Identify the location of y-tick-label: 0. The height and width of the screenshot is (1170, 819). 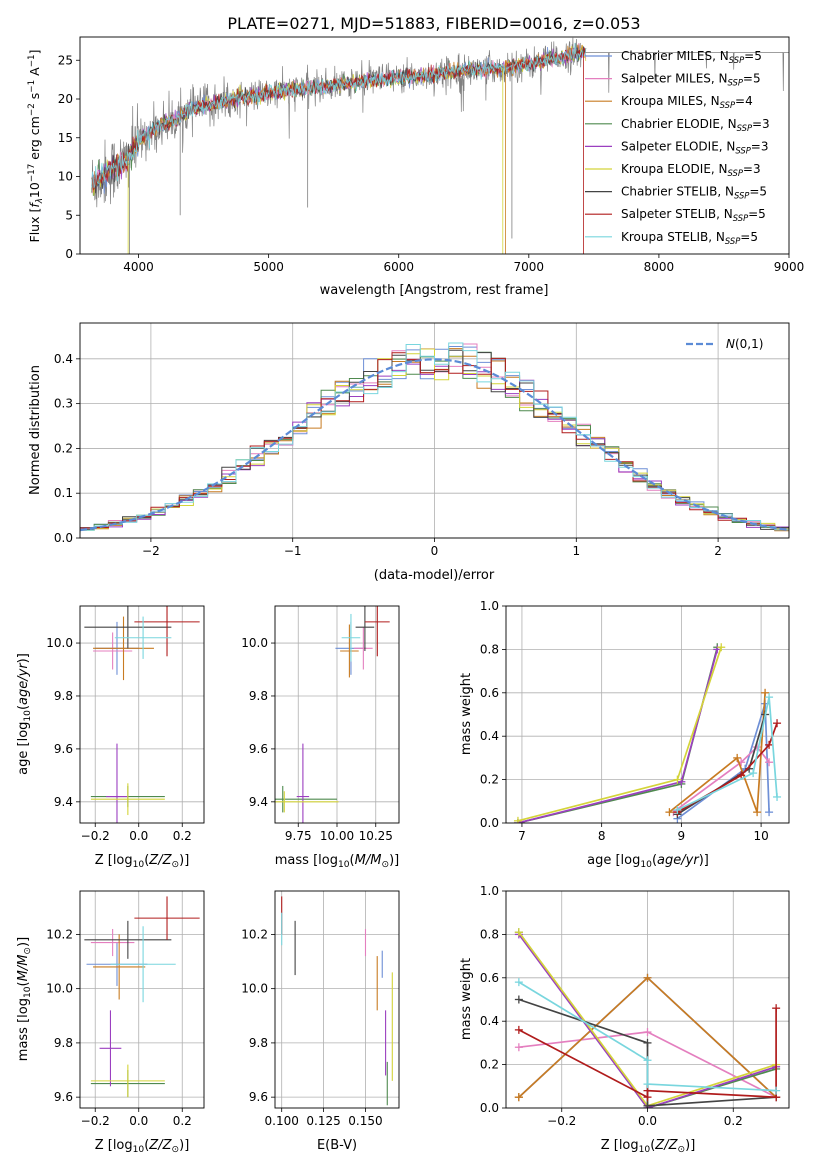
(69, 254).